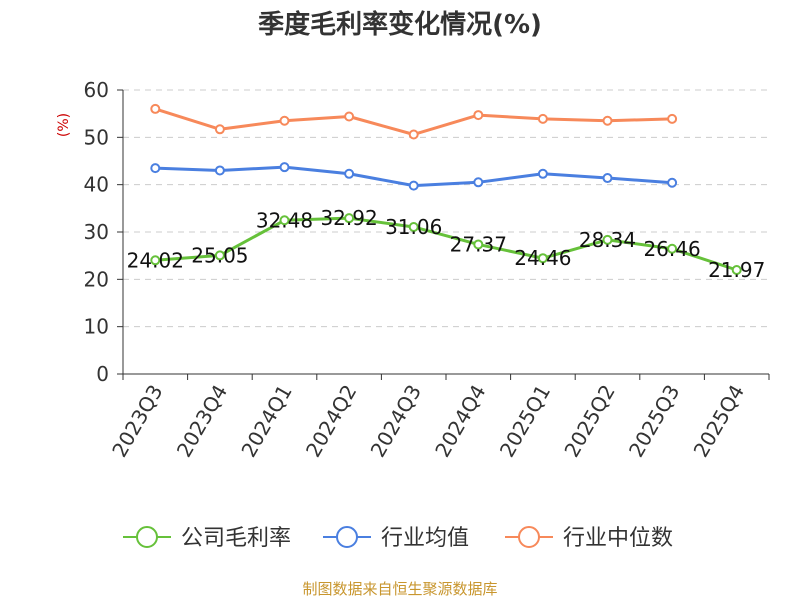 Image resolution: width=800 pixels, height=600 pixels. Describe the element at coordinates (102, 374) in the screenshot. I see `y-tick-label: 0` at that location.